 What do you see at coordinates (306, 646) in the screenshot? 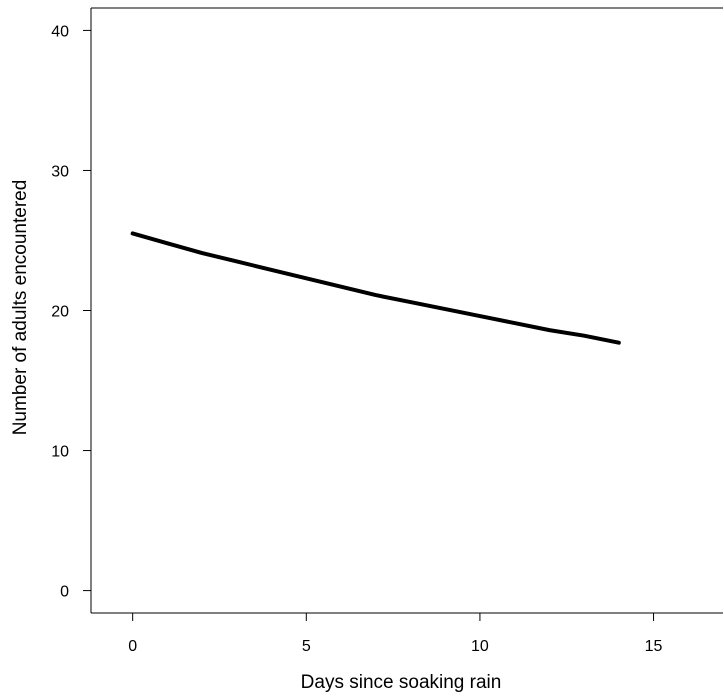
I see `x-tick-label: 5` at bounding box center [306, 646].